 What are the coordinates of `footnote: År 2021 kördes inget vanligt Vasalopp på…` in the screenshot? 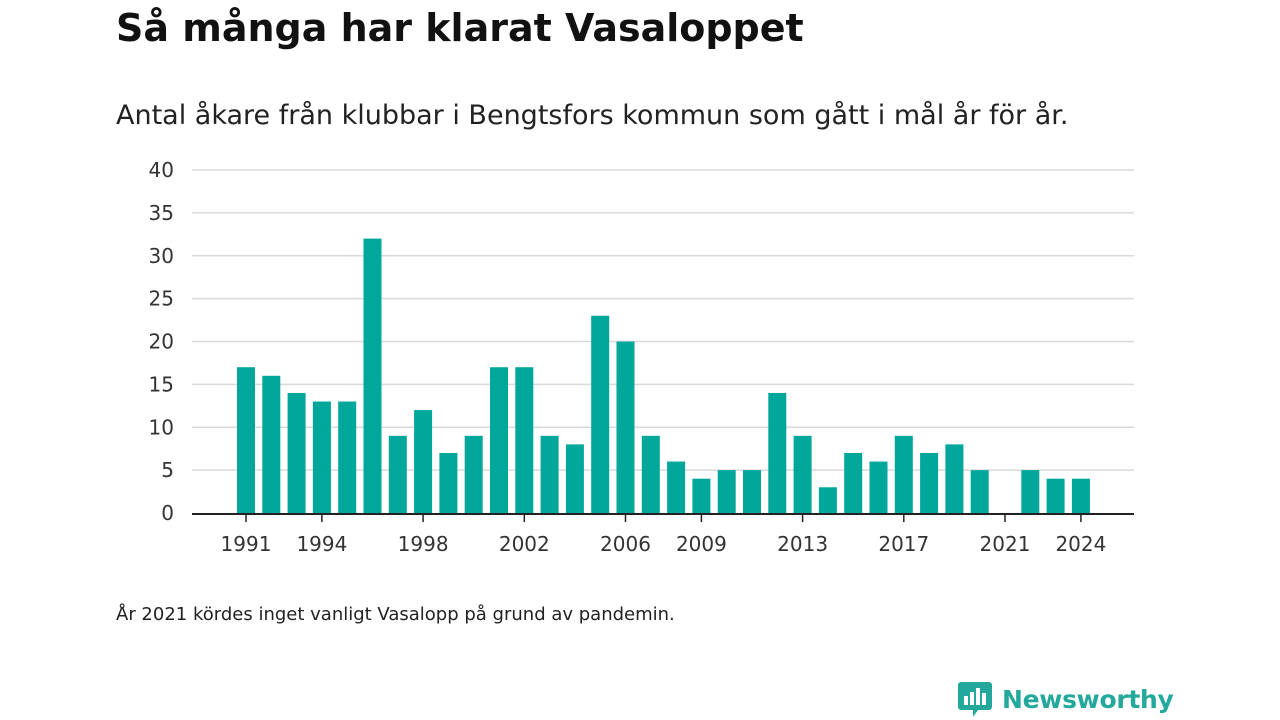 It's located at (395, 614).